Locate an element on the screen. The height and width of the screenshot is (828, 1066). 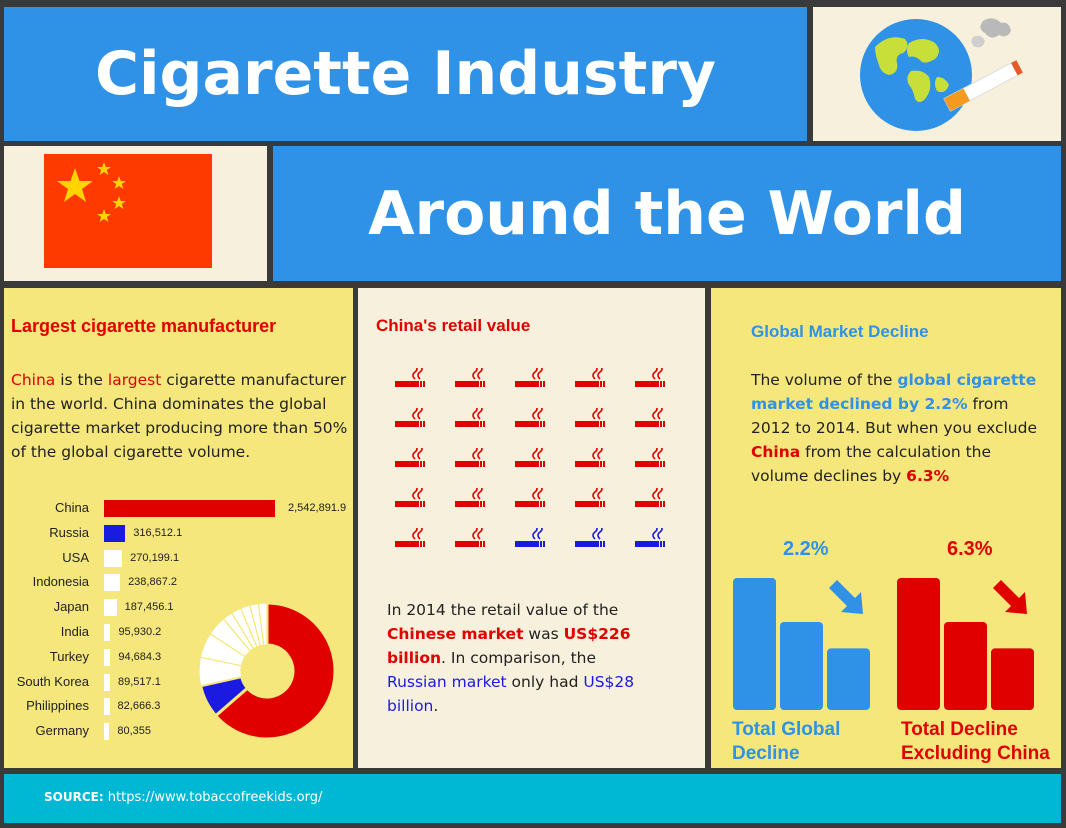
bar-row: USA 270,199.1 is located at coordinates (178, 558).